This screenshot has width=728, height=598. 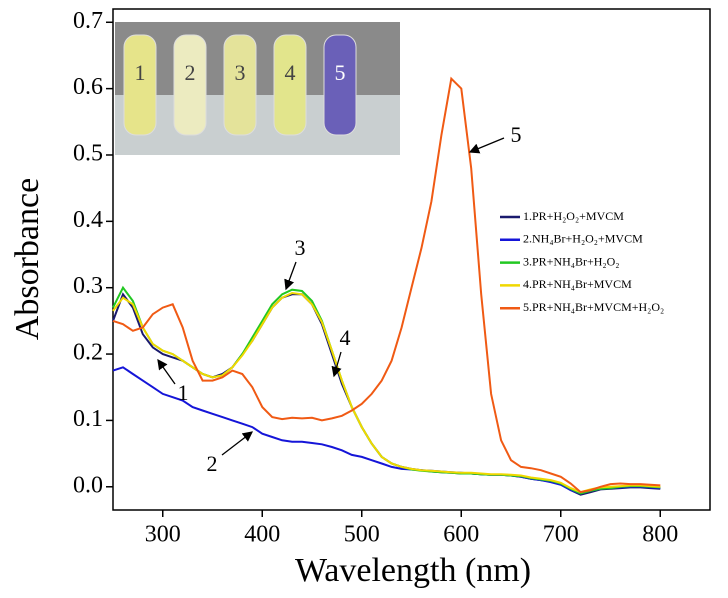 What do you see at coordinates (88, 419) in the screenshot?
I see `y-tick-label: 0.1` at bounding box center [88, 419].